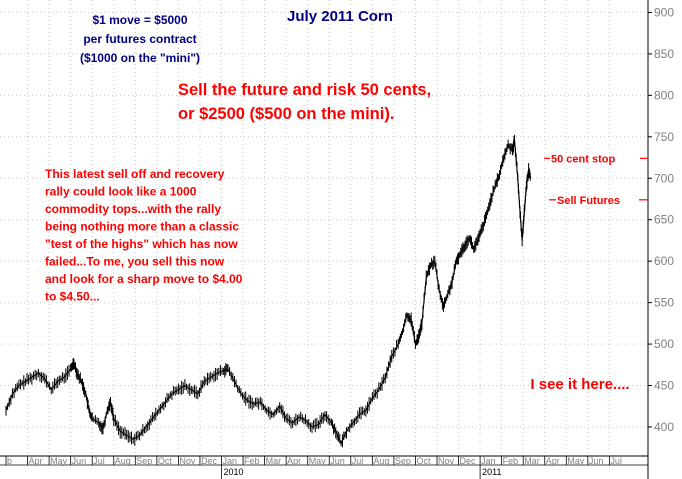  What do you see at coordinates (140, 58) in the screenshot?
I see `contract-note-line: ($1000 on the "mini")` at bounding box center [140, 58].